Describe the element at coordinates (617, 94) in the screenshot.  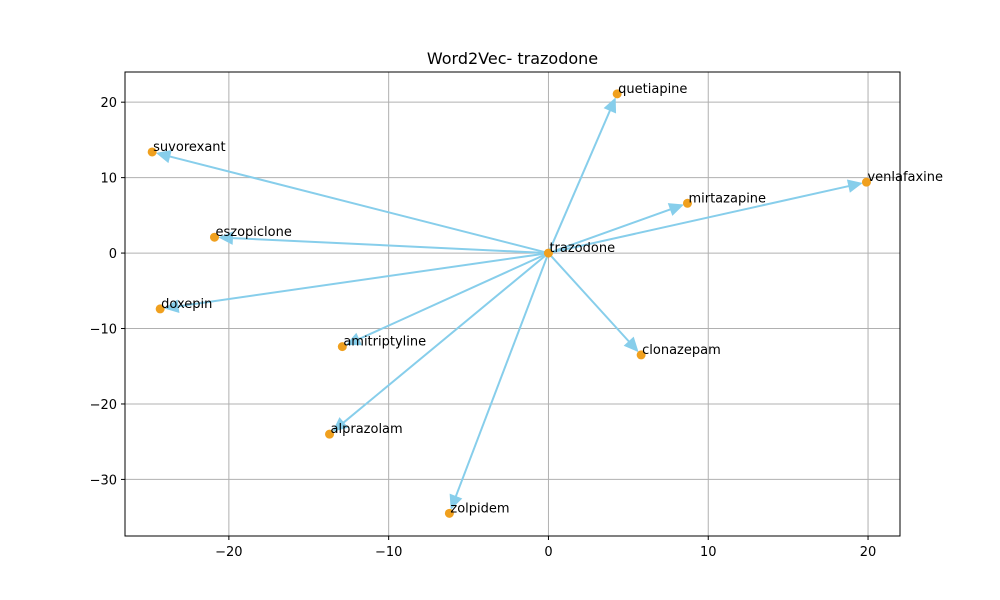
I see `point-quetiapine` at that location.